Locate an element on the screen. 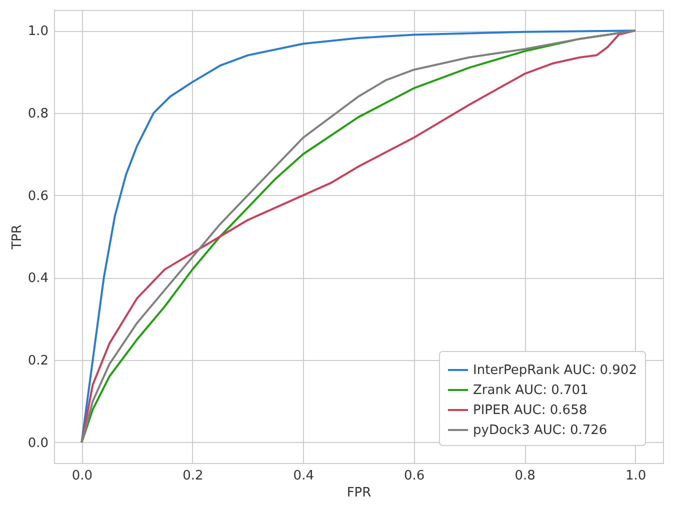  x-tick-label: 0.4 is located at coordinates (303, 476).